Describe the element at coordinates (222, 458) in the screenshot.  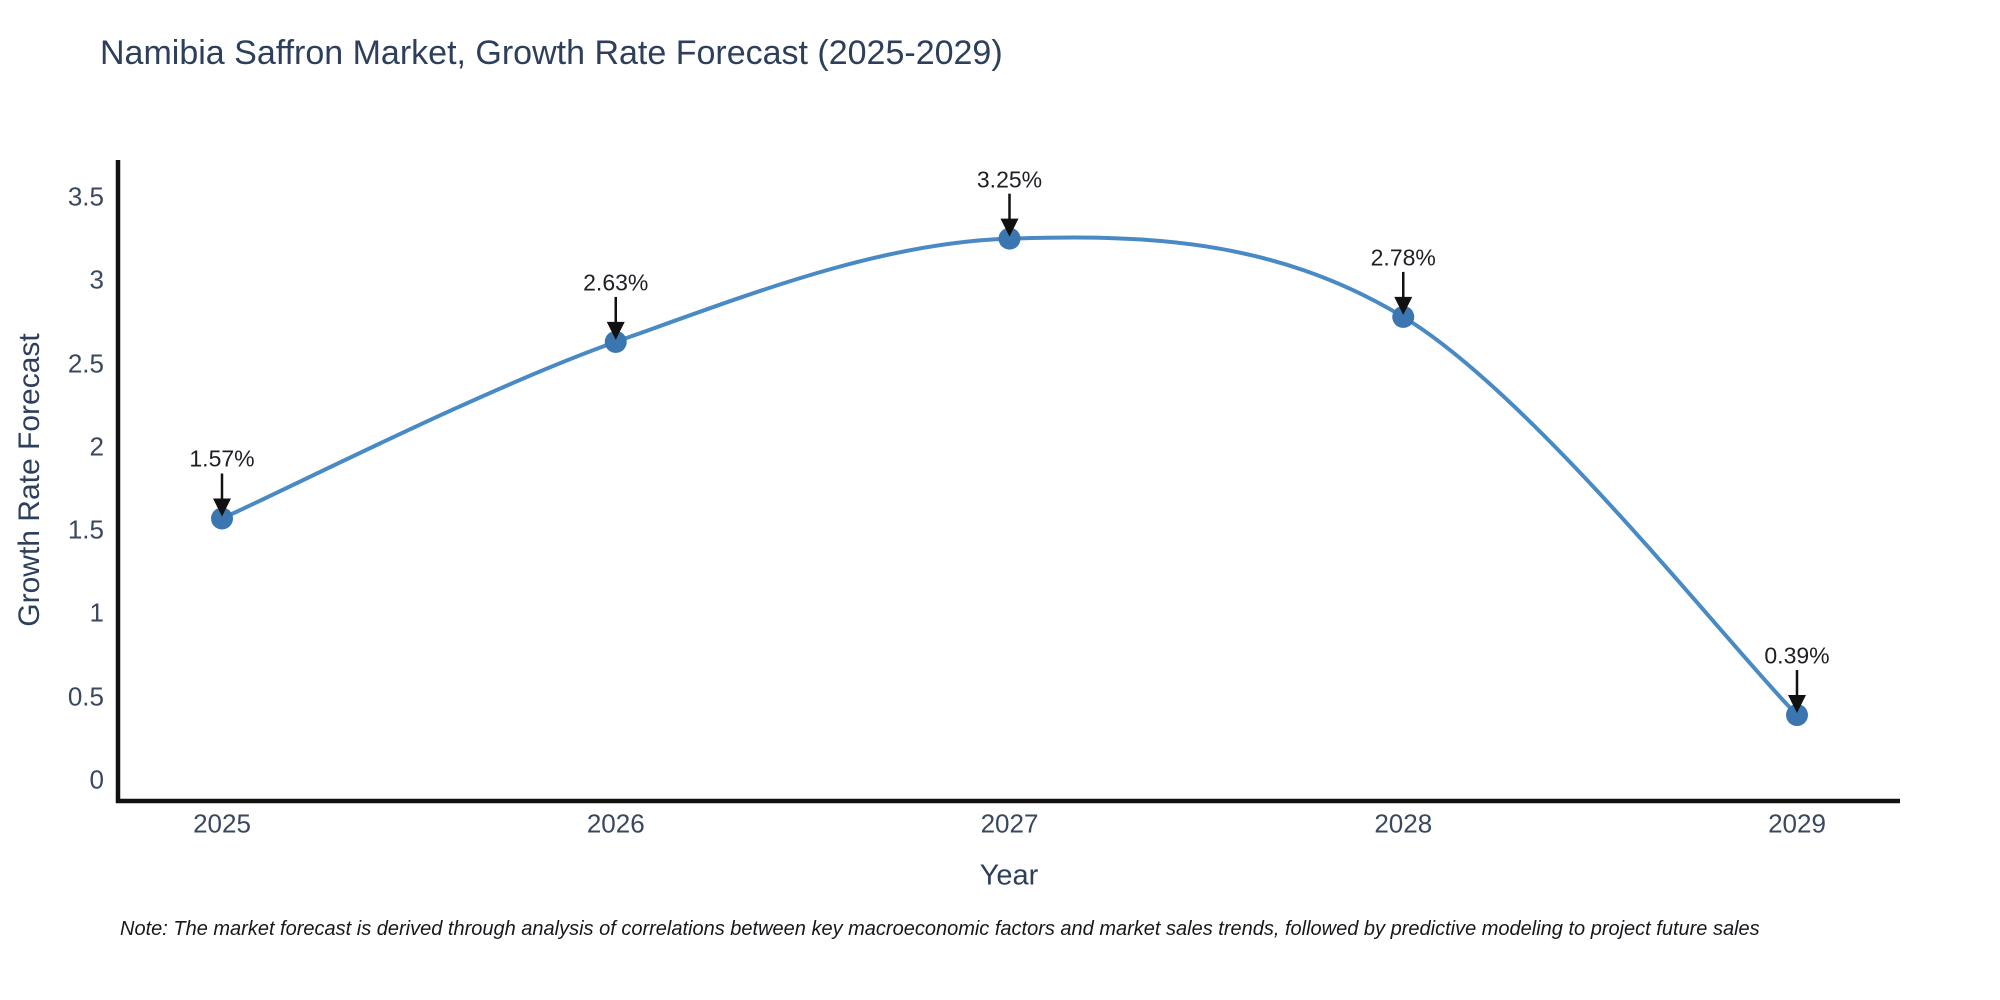
I see `point-annotation: 1.57%` at that location.